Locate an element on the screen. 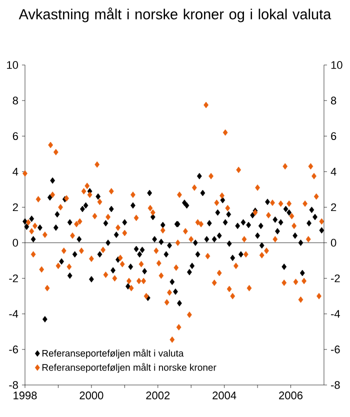 This screenshot has height=417, width=350. y2-tick-label: -2 is located at coordinates (335, 278).